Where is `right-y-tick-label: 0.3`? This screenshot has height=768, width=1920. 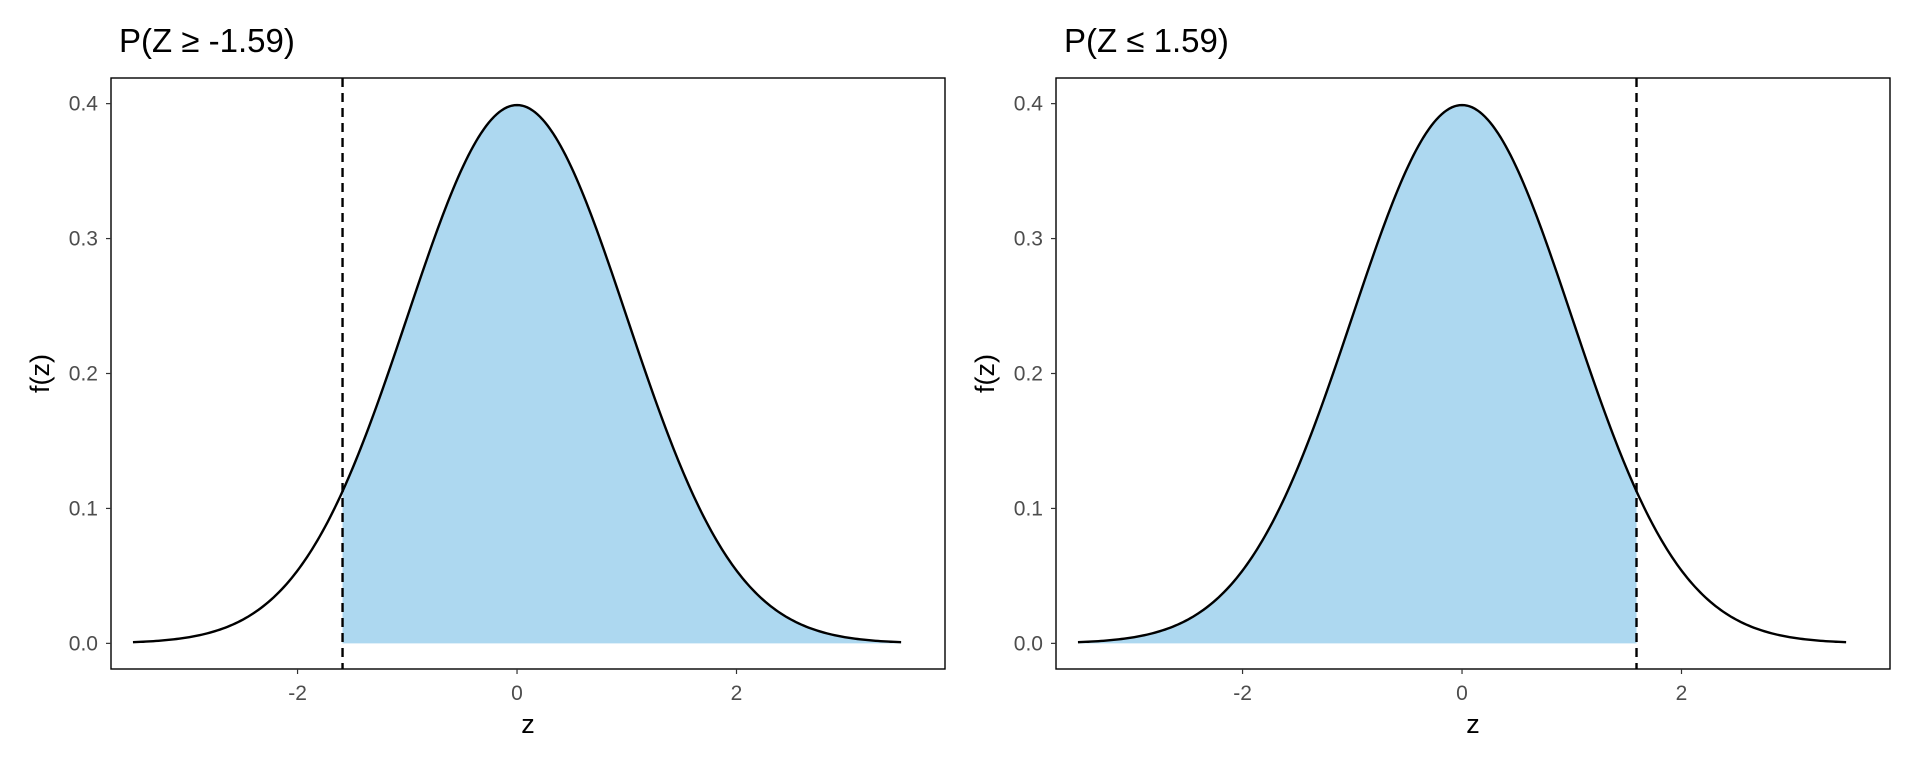 right-y-tick-label: 0.3 is located at coordinates (1028, 239).